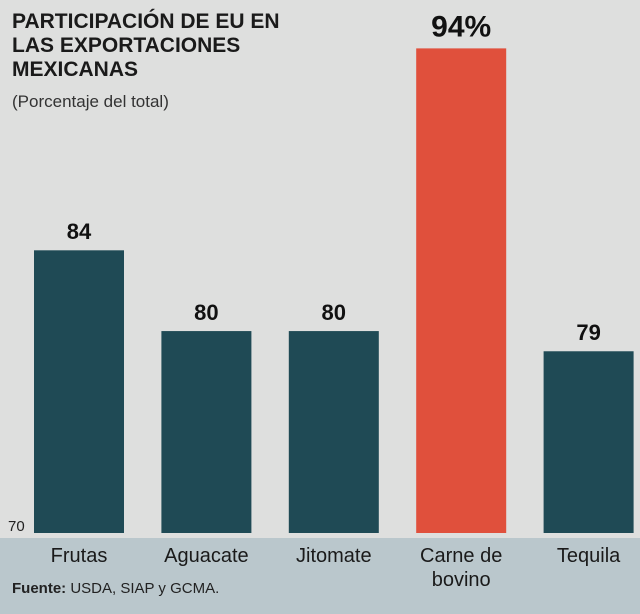  Describe the element at coordinates (461, 568) in the screenshot. I see `x-tick-label: Carne de bovino` at that location.